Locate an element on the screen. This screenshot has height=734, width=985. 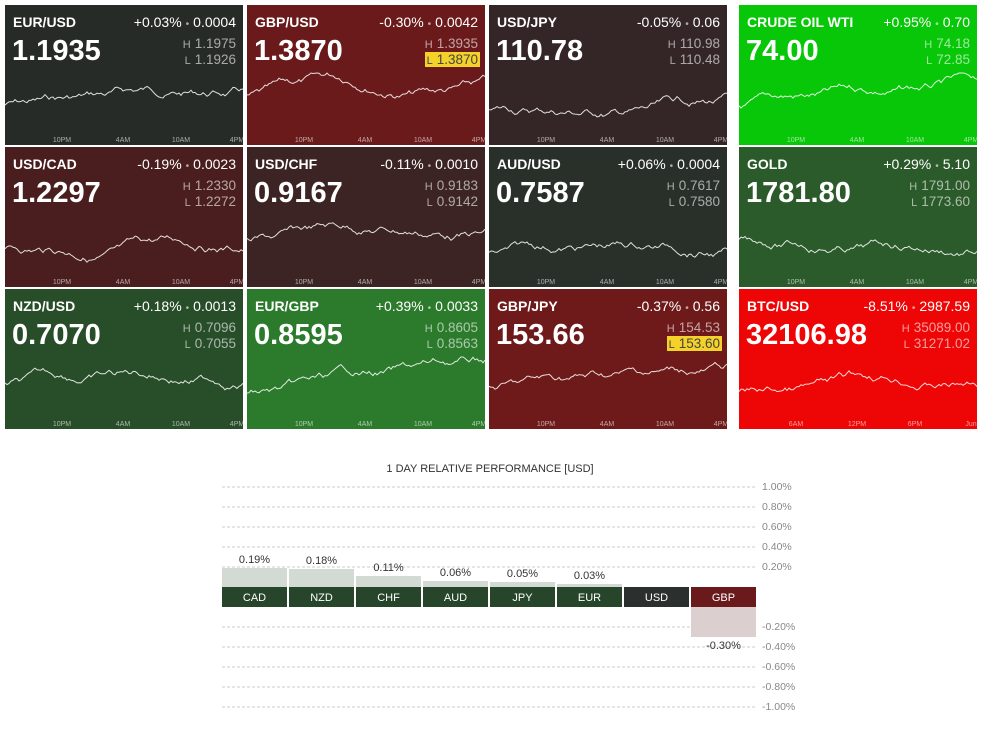
change: -0.30% • 0.0042 is located at coordinates (428, 22).